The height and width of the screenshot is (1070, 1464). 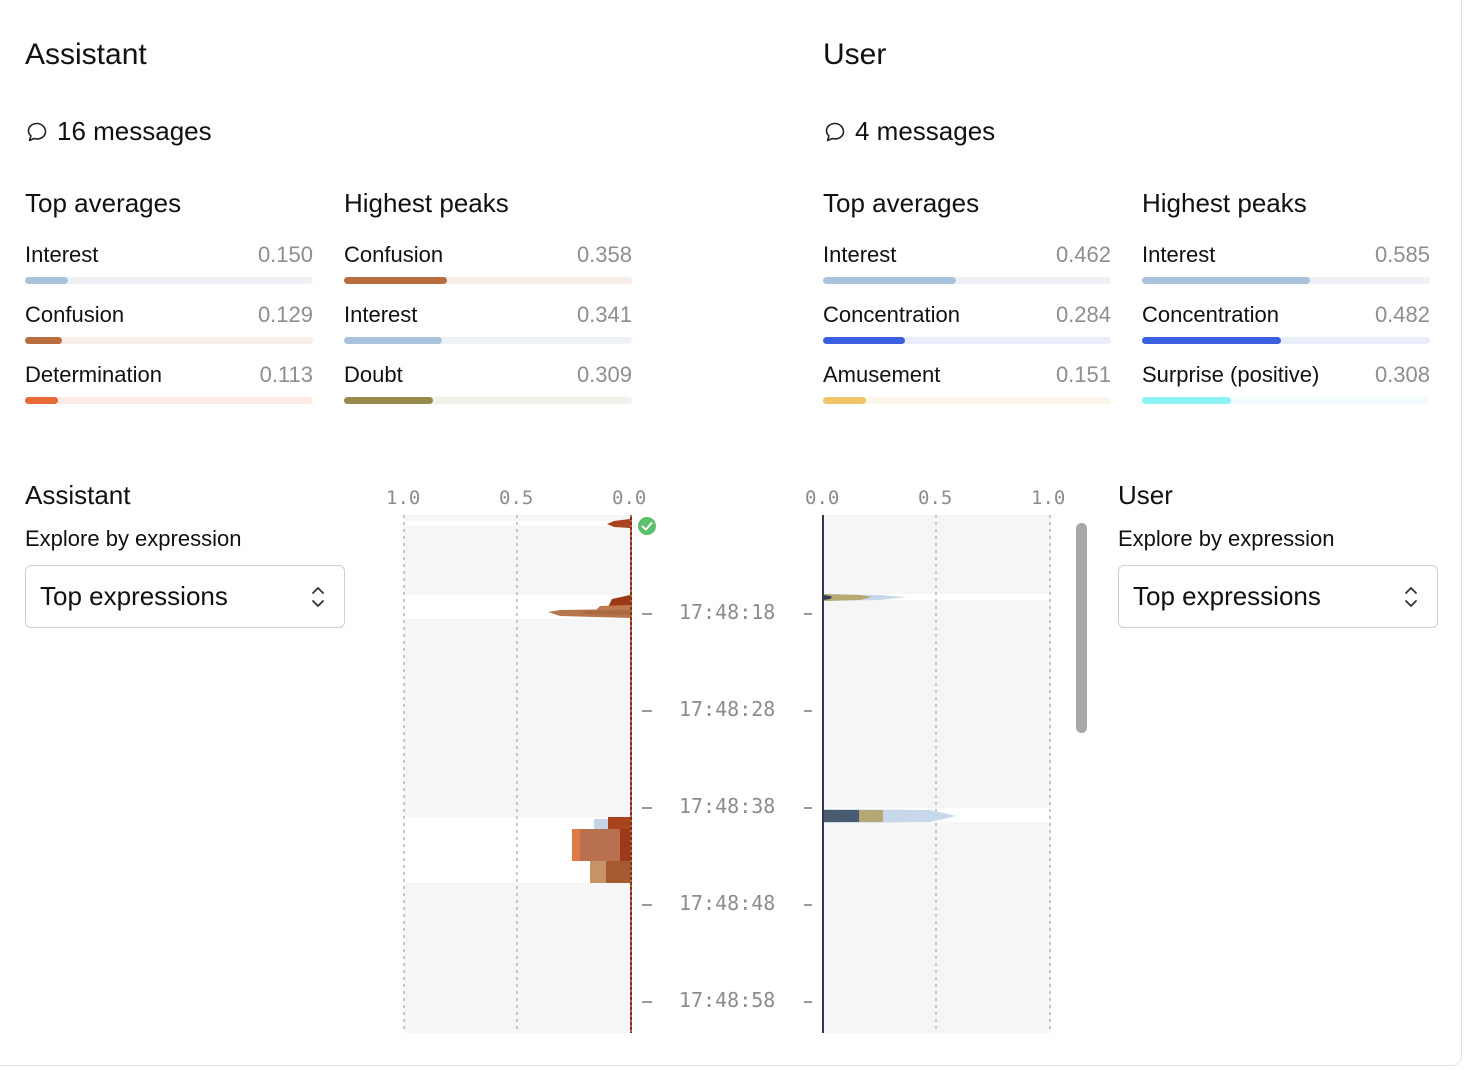 I want to click on message-band, so click(x=518, y=523).